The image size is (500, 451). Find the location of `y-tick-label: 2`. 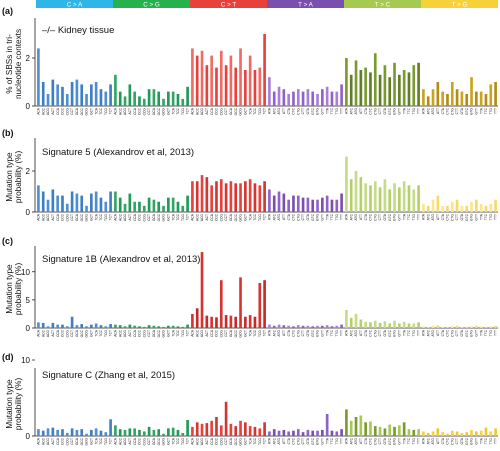

y-tick-label: 2 is located at coordinates (28, 58).